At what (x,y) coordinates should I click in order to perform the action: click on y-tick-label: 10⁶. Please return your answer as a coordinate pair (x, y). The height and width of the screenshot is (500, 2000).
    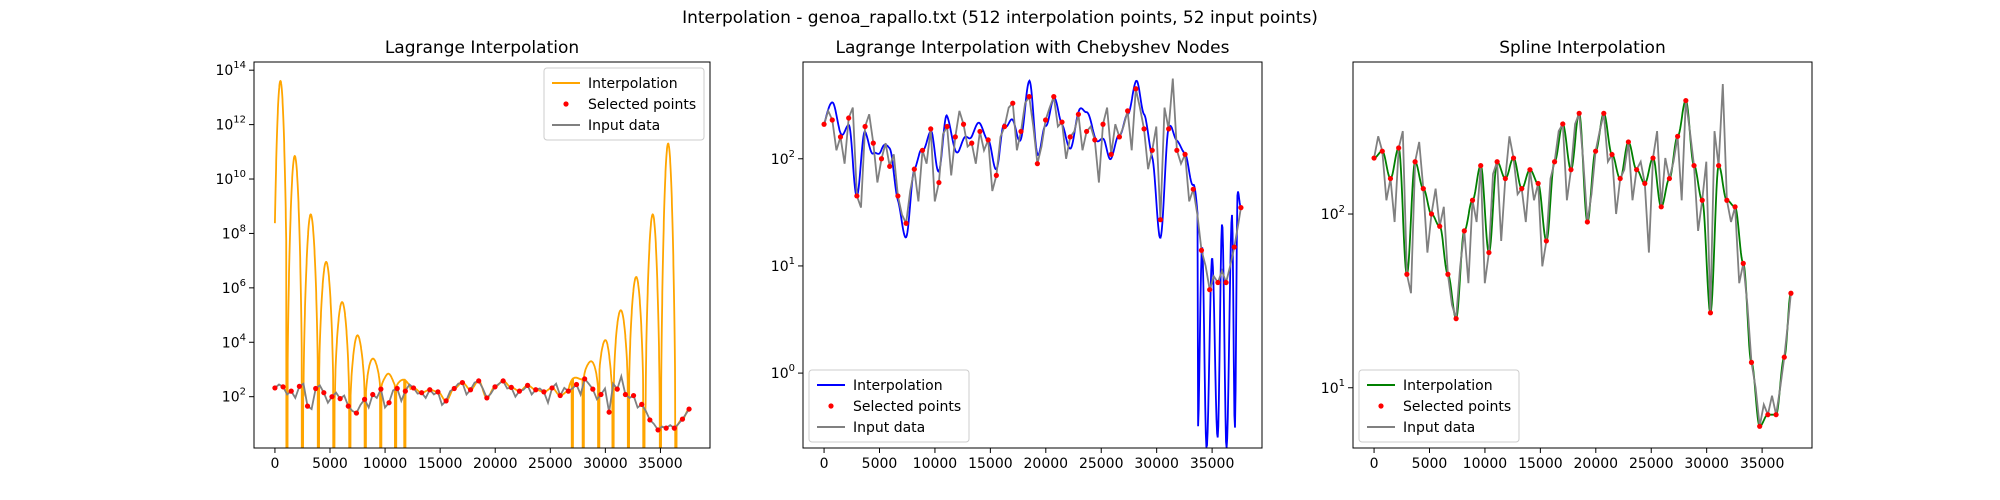
    Looking at the image, I should click on (234, 287).